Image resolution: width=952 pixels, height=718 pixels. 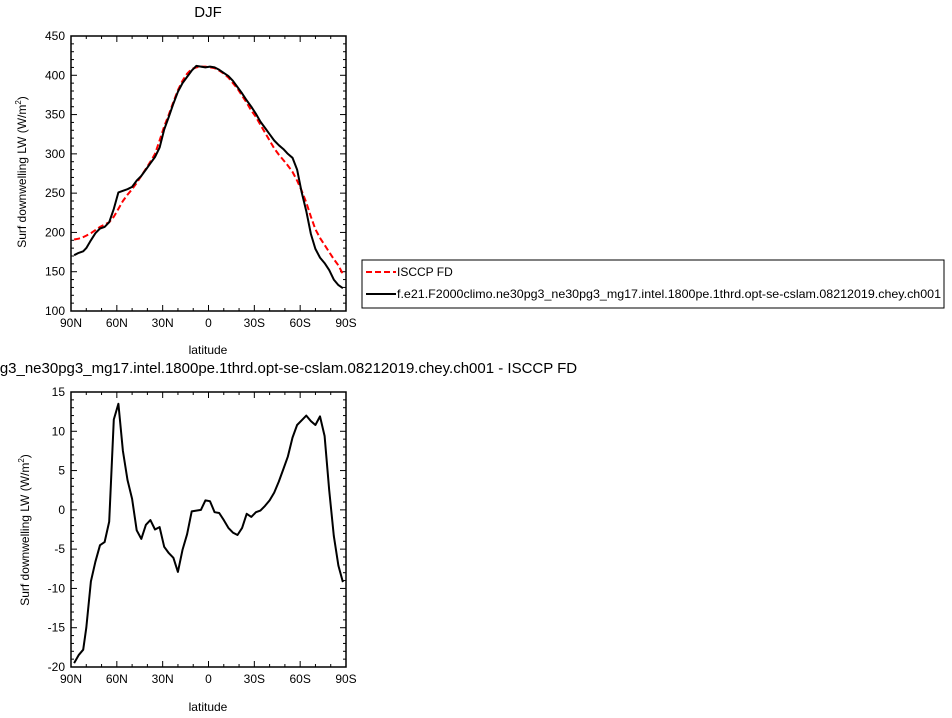 I want to click on y-tick-label: -10, so click(x=57, y=588).